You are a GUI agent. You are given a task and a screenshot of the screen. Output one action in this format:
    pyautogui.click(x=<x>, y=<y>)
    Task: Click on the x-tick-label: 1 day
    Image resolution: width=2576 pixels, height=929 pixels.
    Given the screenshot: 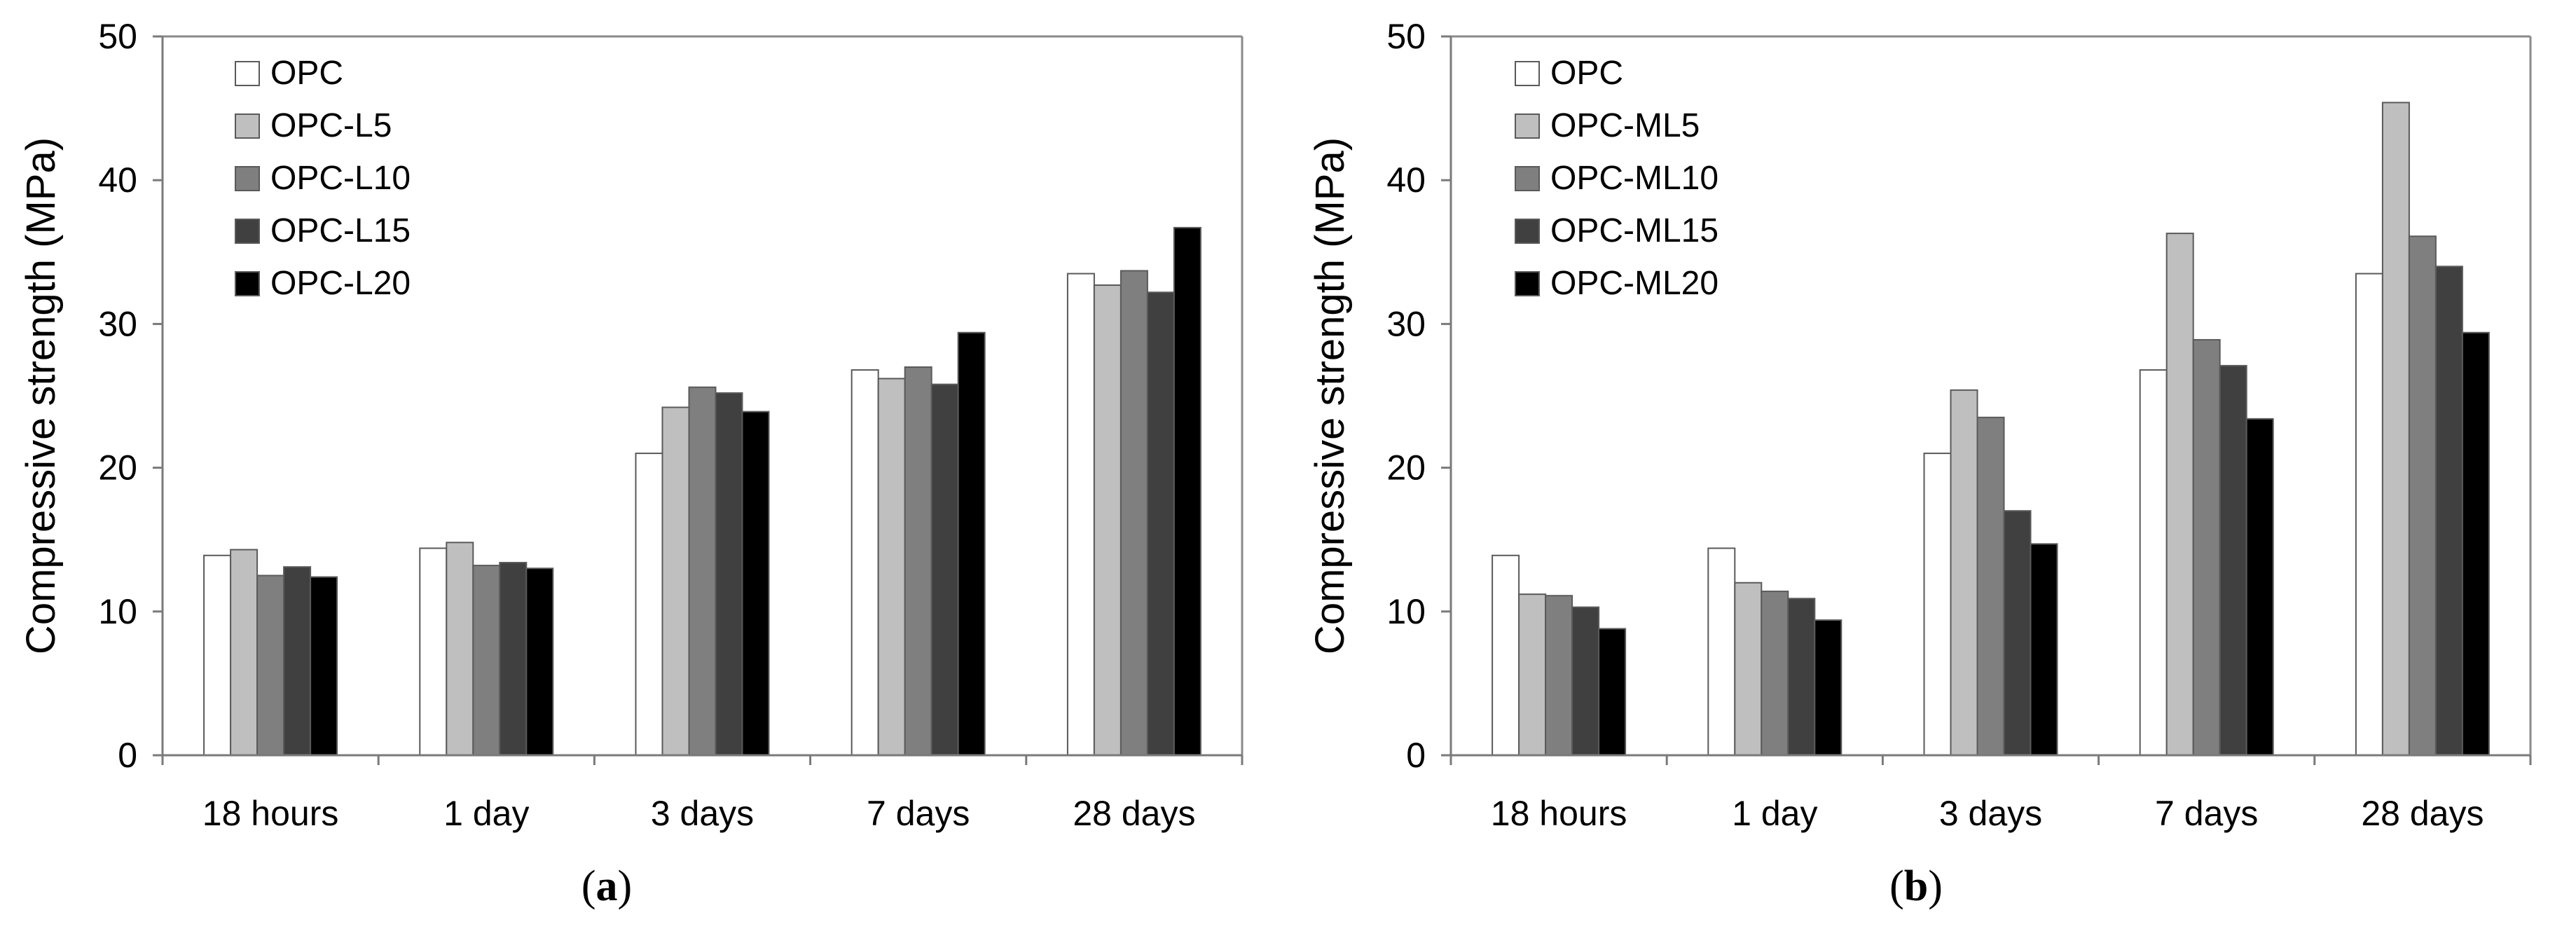 What is the action you would take?
    pyautogui.click(x=1774, y=813)
    